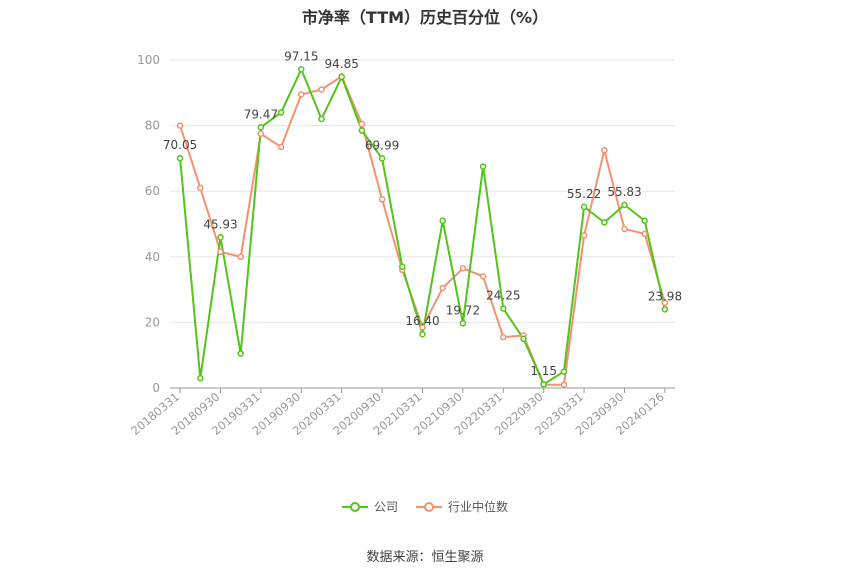  Describe the element at coordinates (584, 194) in the screenshot. I see `data-label: 55.22` at that location.